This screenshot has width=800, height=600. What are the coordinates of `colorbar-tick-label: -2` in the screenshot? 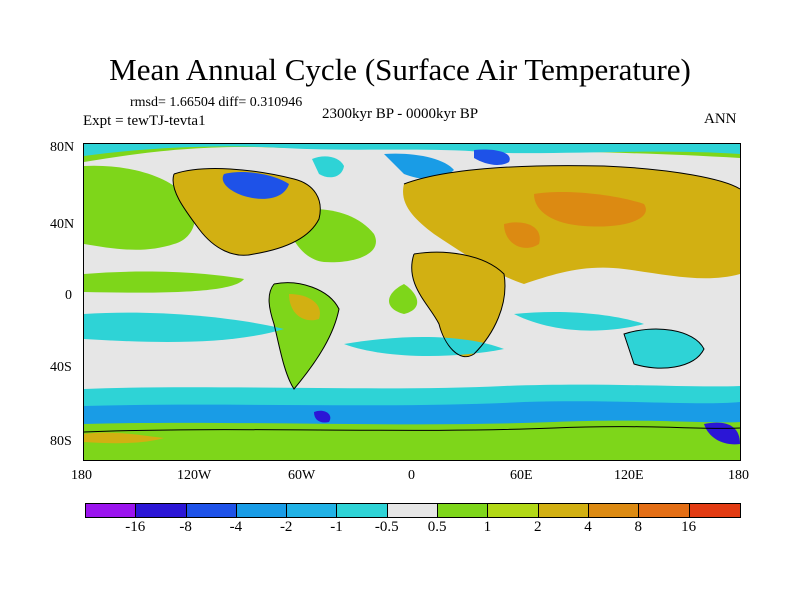 It's located at (286, 527).